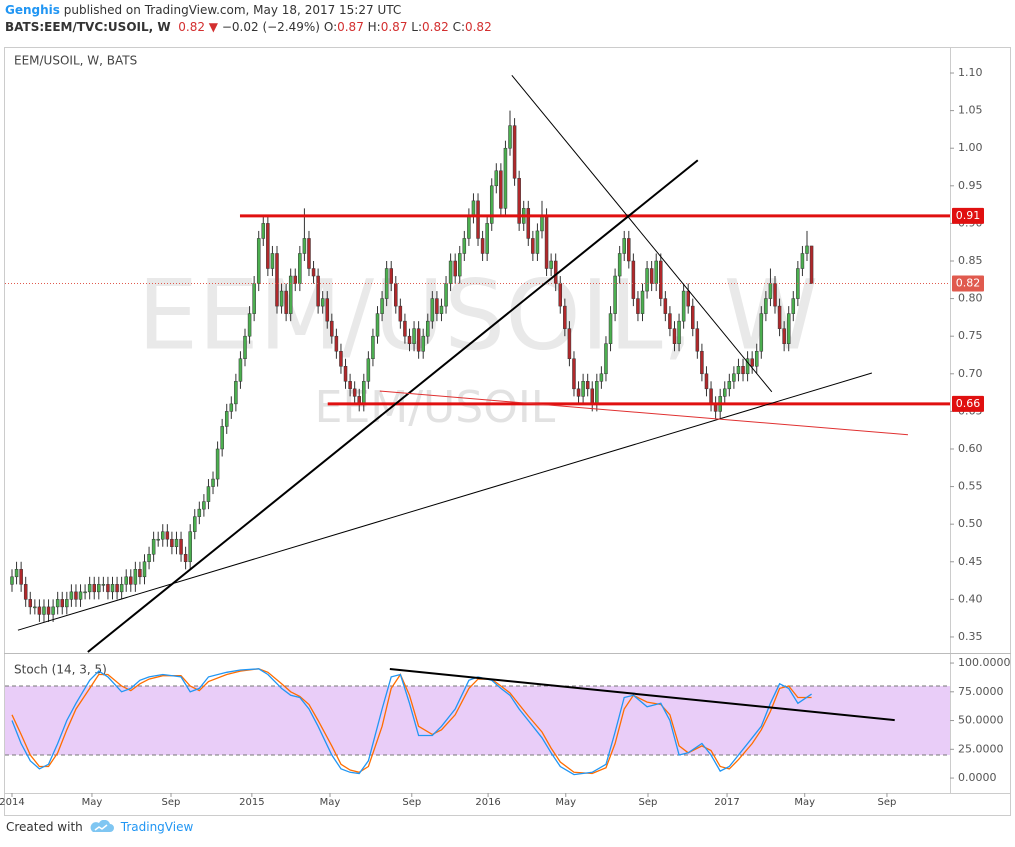 The width and height of the screenshot is (1015, 847). What do you see at coordinates (970, 110) in the screenshot?
I see `y-tick-label: 1.05` at bounding box center [970, 110].